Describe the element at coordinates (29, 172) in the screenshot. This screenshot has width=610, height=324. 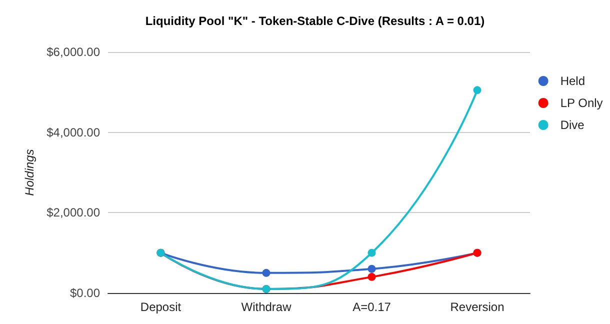
I see `y-axis-title: Holdings` at that location.